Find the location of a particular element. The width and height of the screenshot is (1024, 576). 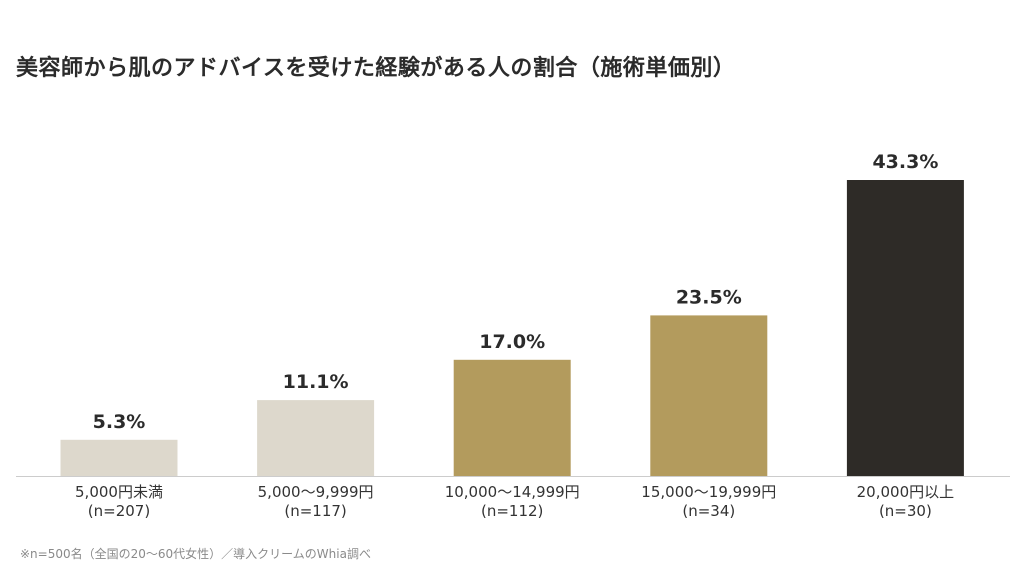

sample-size-label-5: (n=30) is located at coordinates (905, 511).